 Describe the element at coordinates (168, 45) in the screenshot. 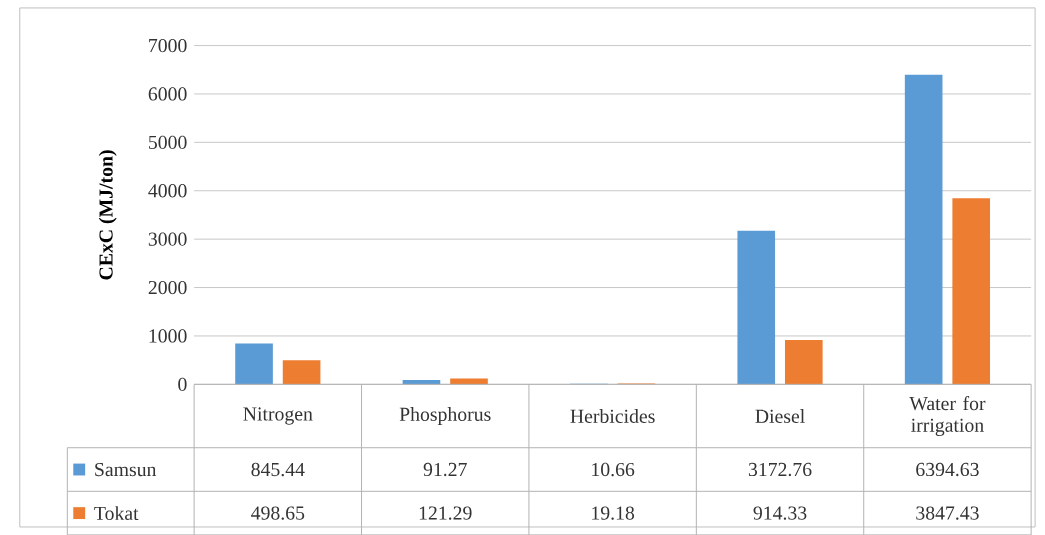

I see `y-tick-label: 7000` at that location.